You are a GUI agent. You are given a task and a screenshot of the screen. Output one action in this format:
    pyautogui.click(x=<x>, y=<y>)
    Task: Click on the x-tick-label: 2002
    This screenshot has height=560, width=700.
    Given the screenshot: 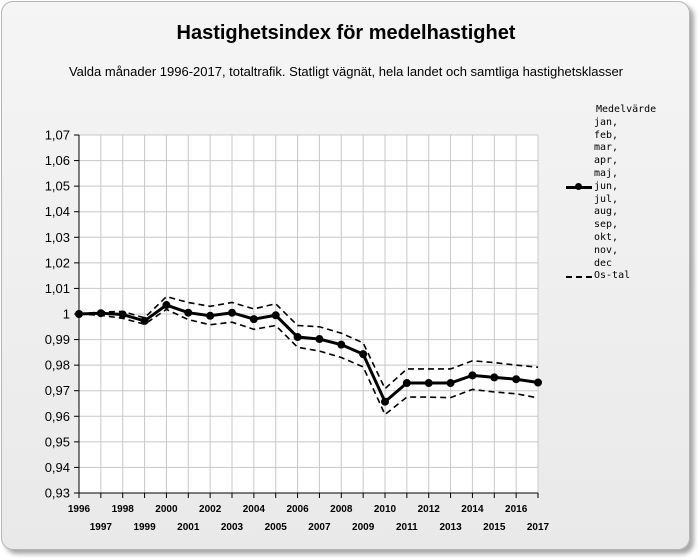 What is the action you would take?
    pyautogui.click(x=210, y=509)
    